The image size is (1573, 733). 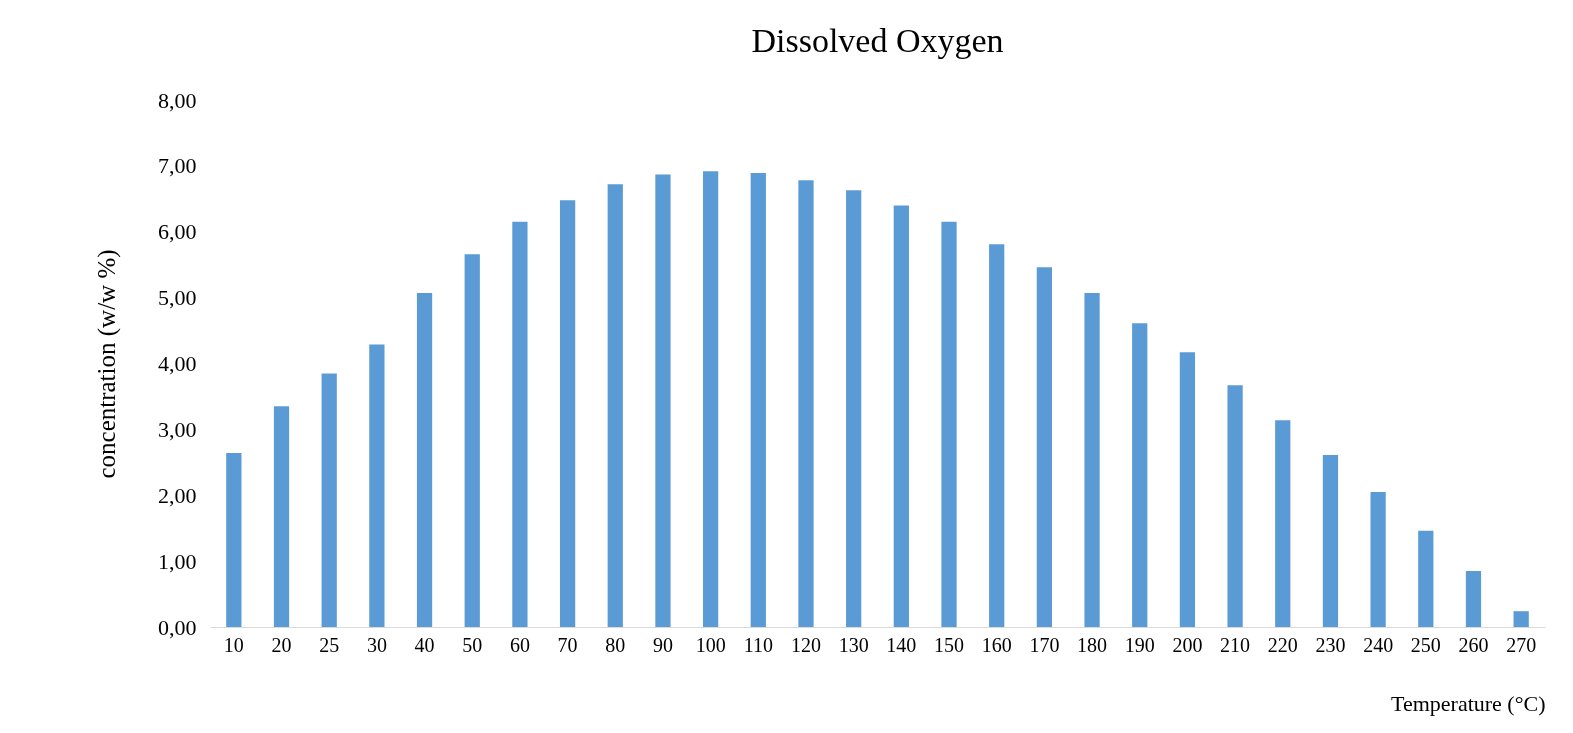 I want to click on y-tick-label: 7,00, so click(x=177, y=166).